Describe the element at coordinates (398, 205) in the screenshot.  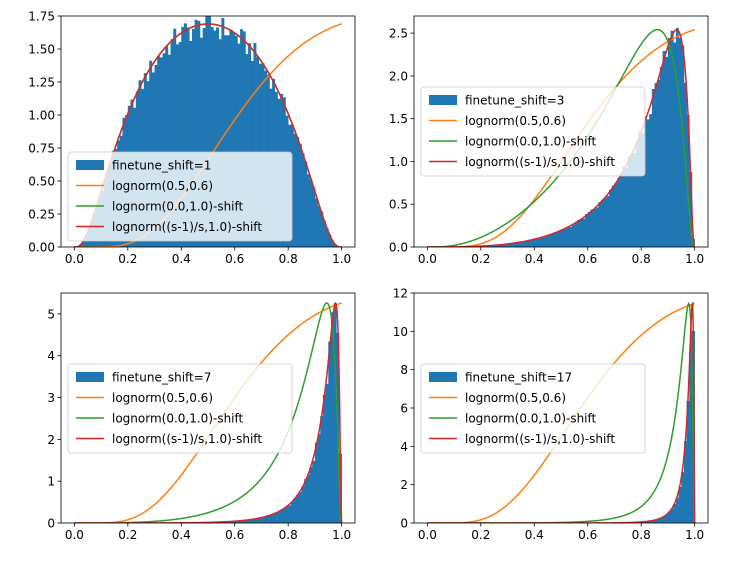
I see `y-tick-label: 0.5` at that location.